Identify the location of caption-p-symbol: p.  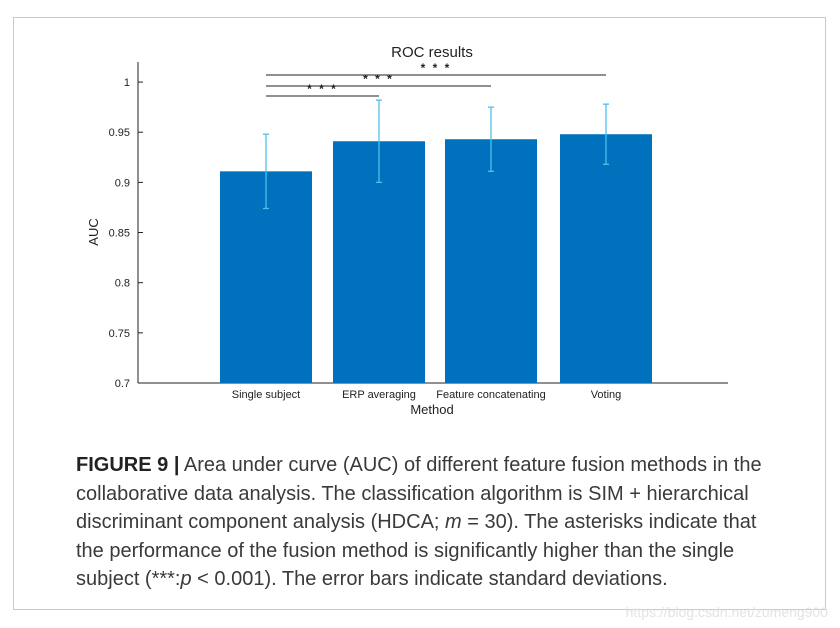
(186, 579).